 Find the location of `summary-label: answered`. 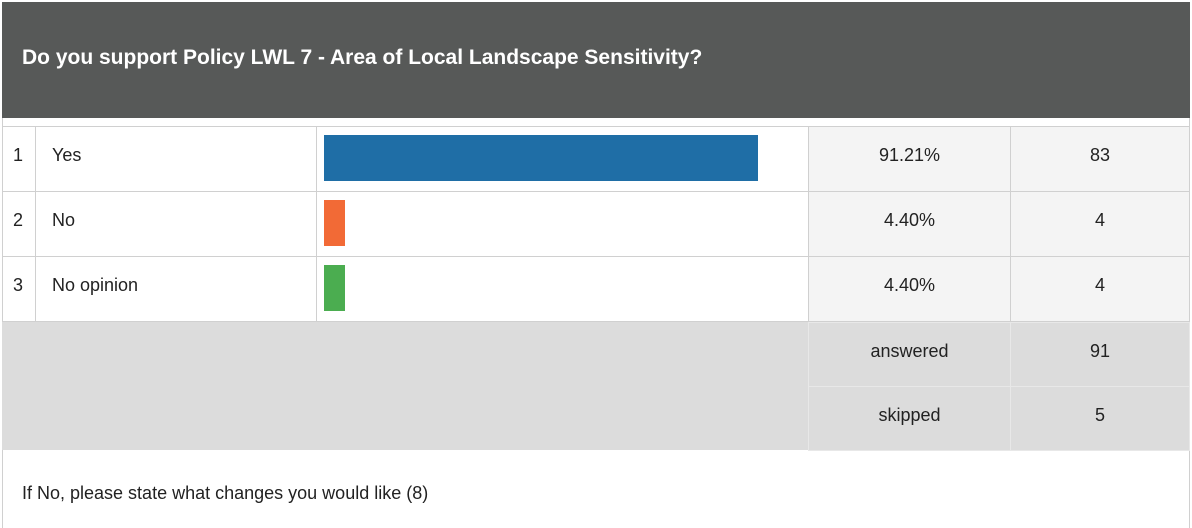

summary-label: answered is located at coordinates (909, 354).